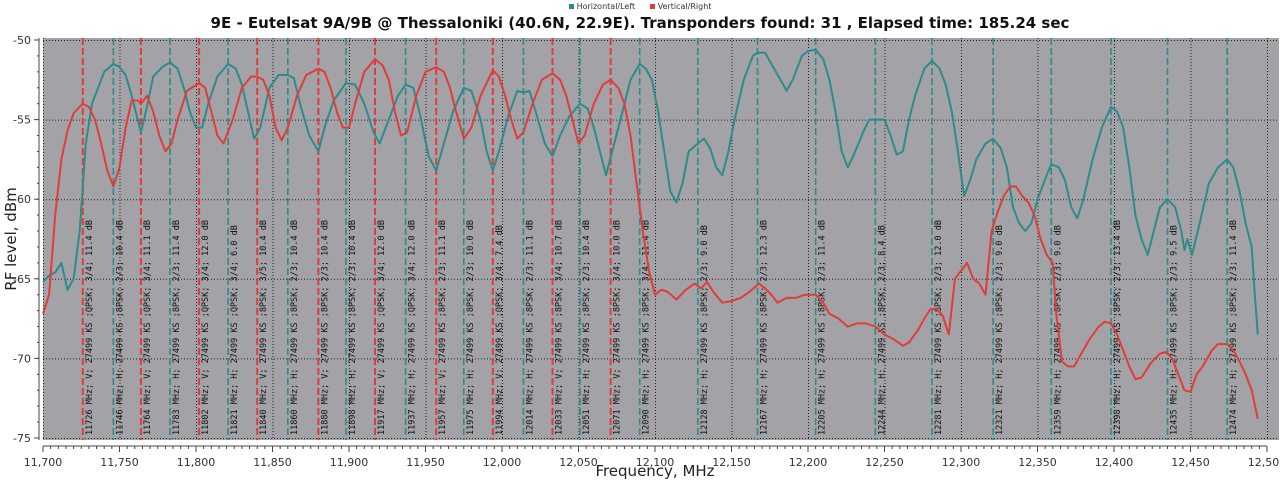 The width and height of the screenshot is (1280, 480). Describe the element at coordinates (1114, 462) in the screenshot. I see `x-tick-label: 12,400` at that location.